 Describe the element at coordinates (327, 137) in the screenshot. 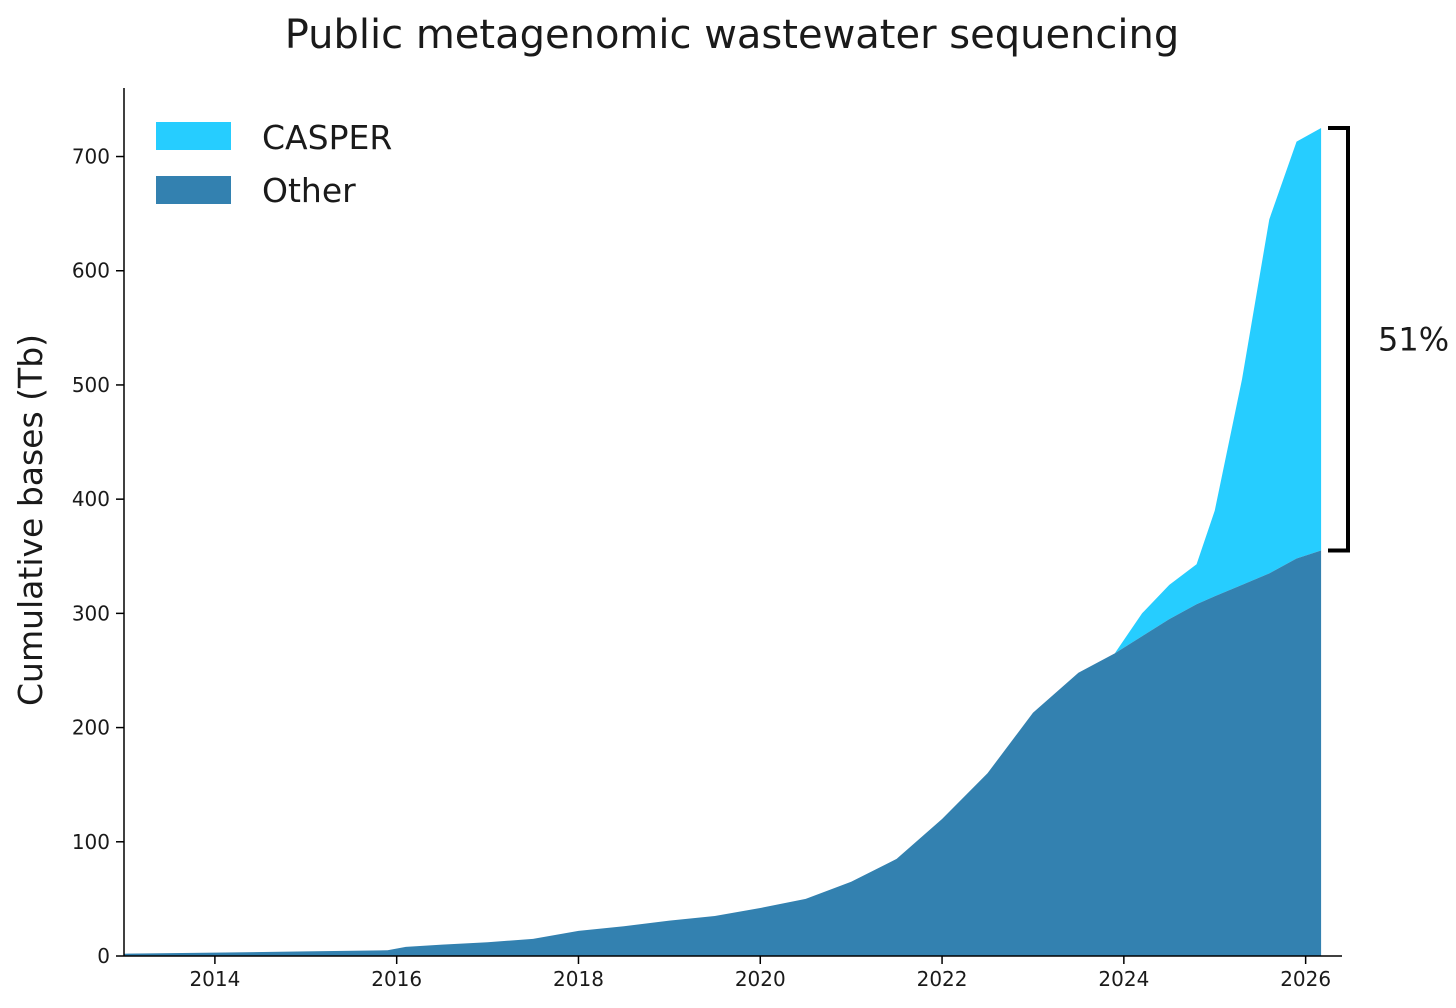

I see `legend-label-casper: CASPER` at that location.